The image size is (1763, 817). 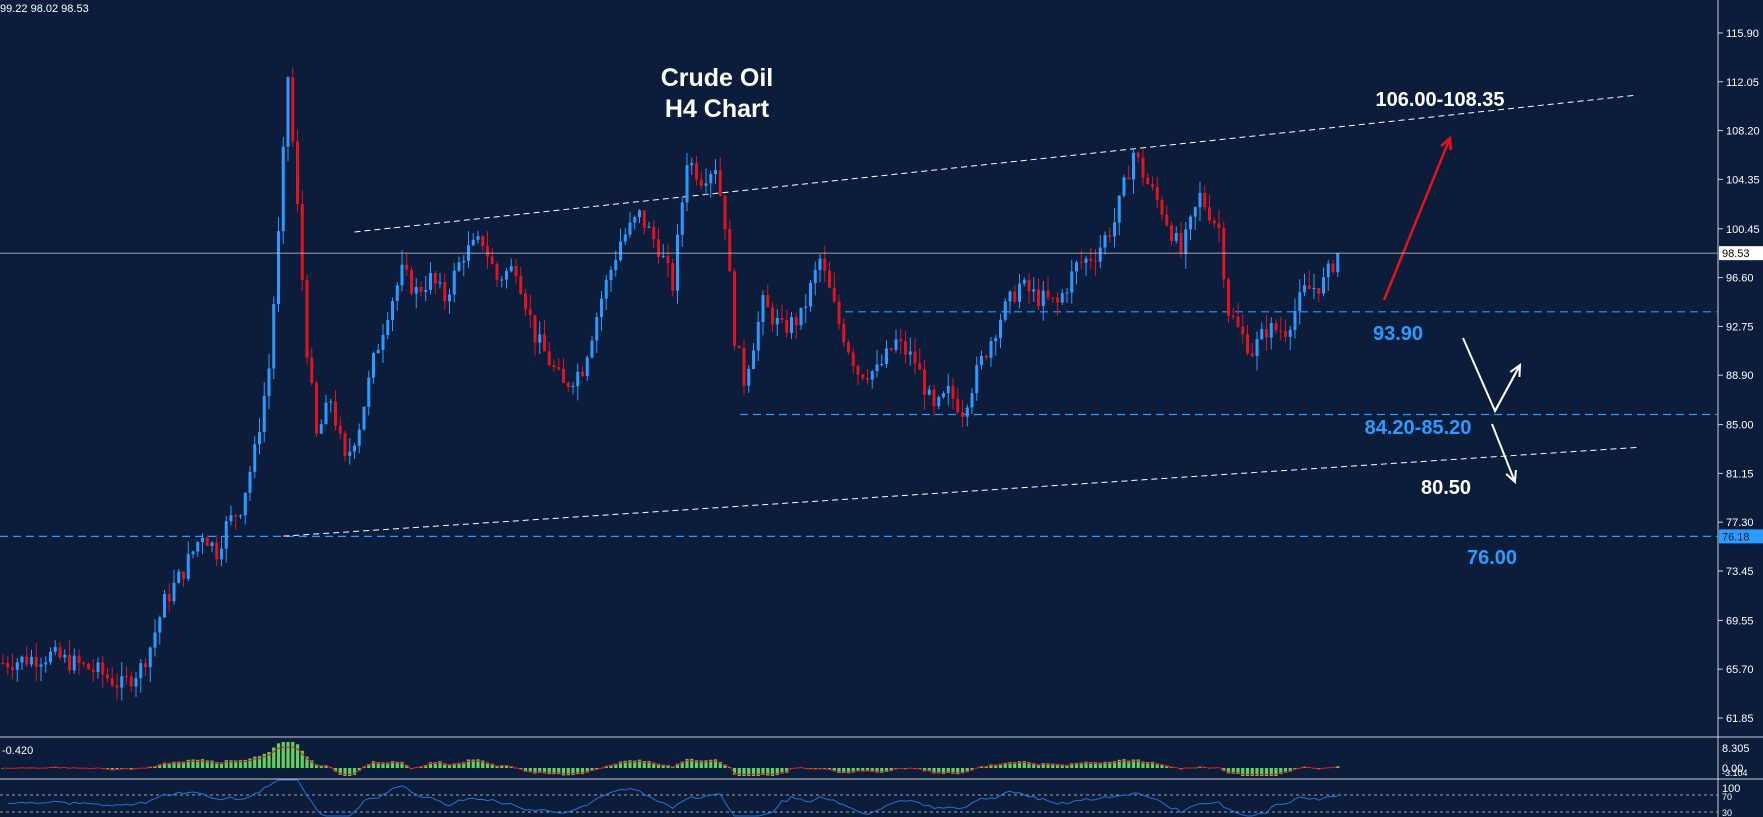 What do you see at coordinates (1740, 426) in the screenshot?
I see `price-tick-label: 85.00` at bounding box center [1740, 426].